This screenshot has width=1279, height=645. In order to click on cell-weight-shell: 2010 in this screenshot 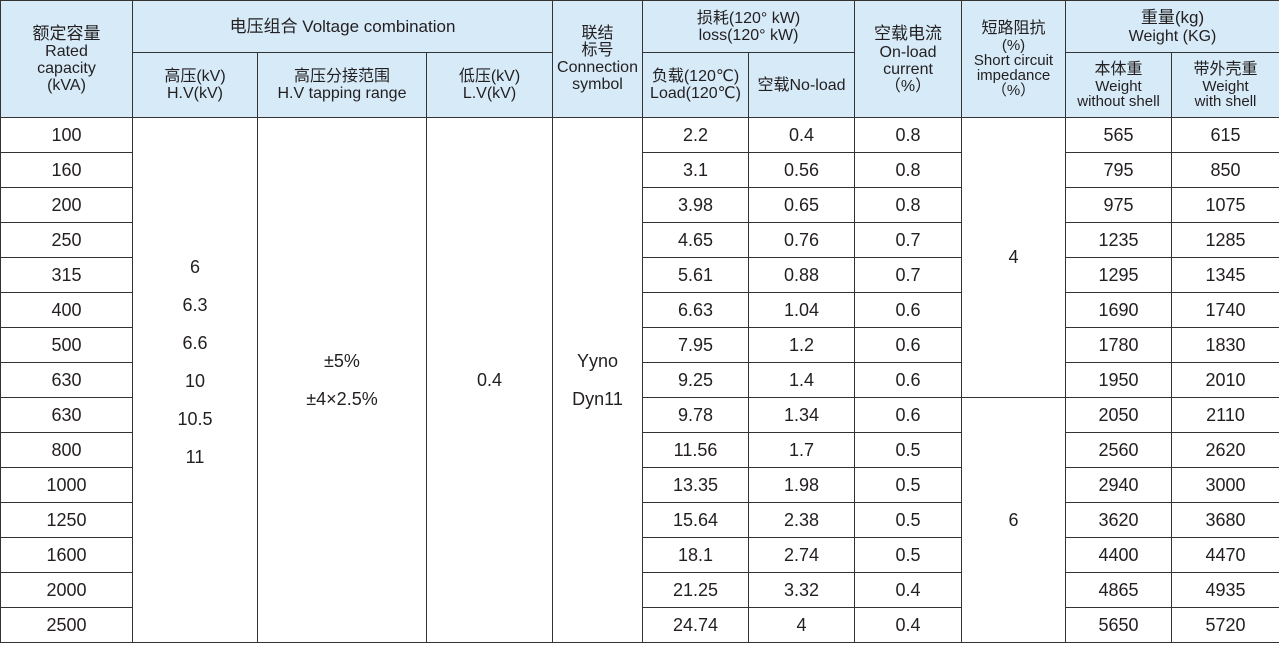, I will do `click(1225, 380)`.